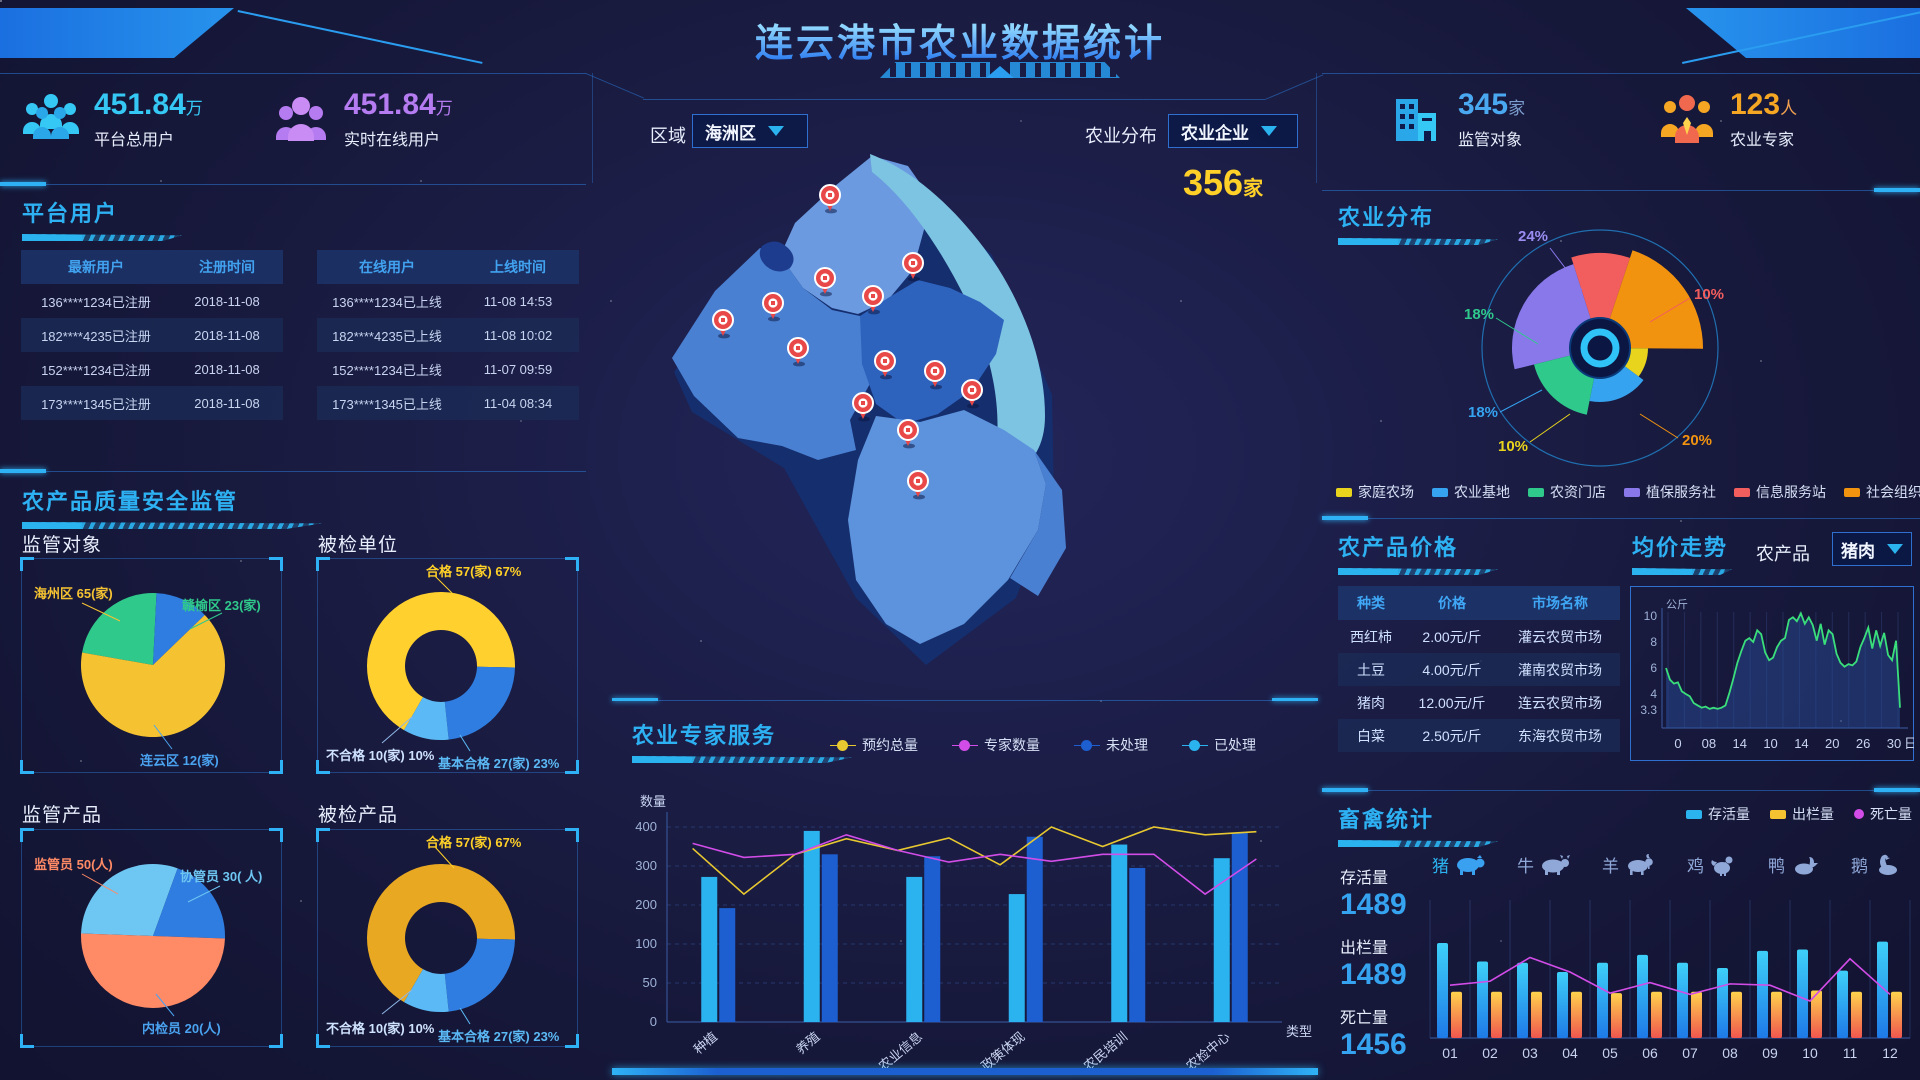 Image resolution: width=1920 pixels, height=1080 pixels. Describe the element at coordinates (750, 131) in the screenshot. I see `region-select: 海洲区` at that location.